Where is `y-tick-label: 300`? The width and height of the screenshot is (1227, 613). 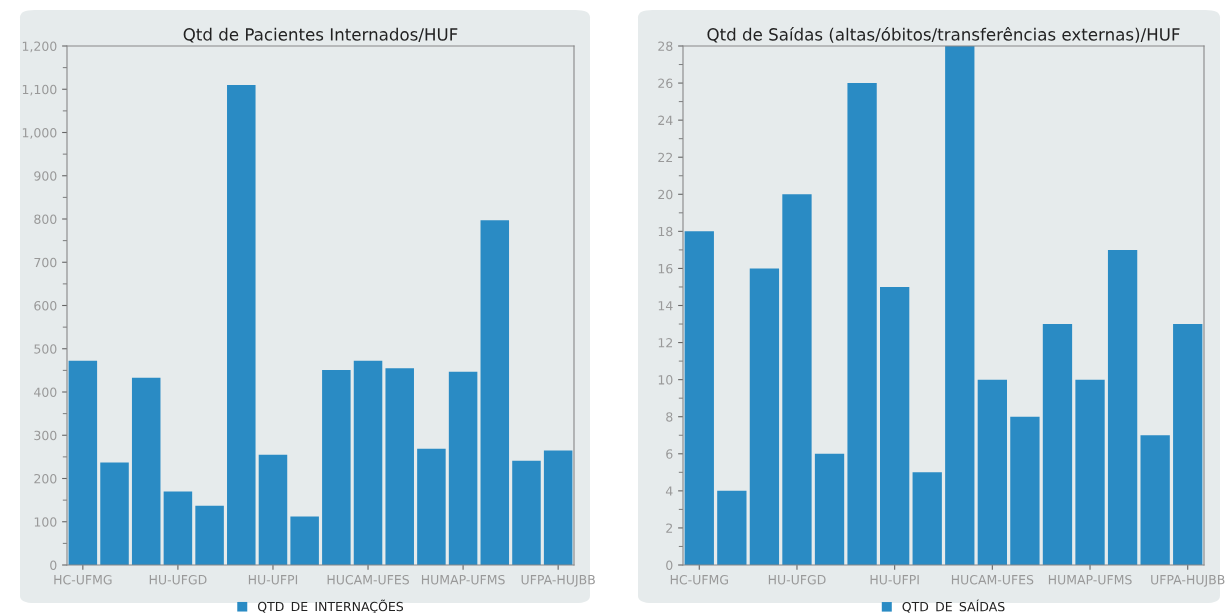
y-tick-label: 300 is located at coordinates (45, 435).